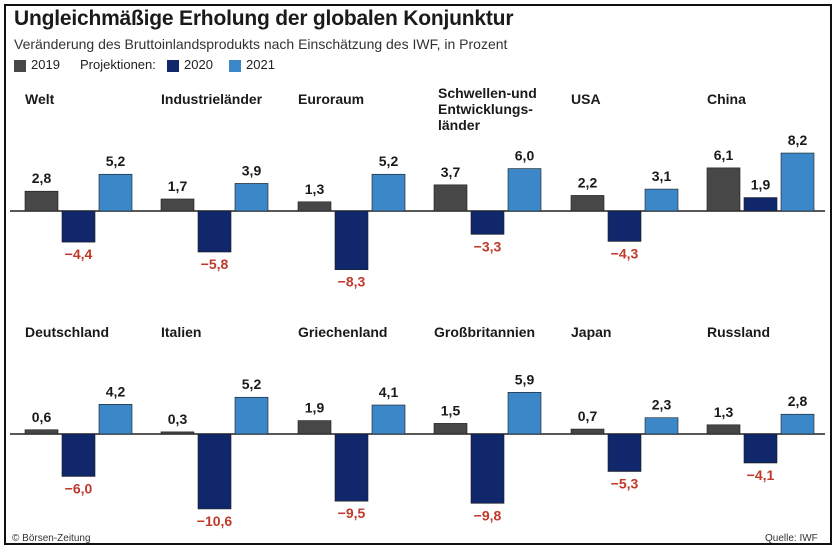 This screenshot has width=840, height=553. Describe the element at coordinates (352, 282) in the screenshot. I see `value-label-euroraum-2020: −8,3` at that location.